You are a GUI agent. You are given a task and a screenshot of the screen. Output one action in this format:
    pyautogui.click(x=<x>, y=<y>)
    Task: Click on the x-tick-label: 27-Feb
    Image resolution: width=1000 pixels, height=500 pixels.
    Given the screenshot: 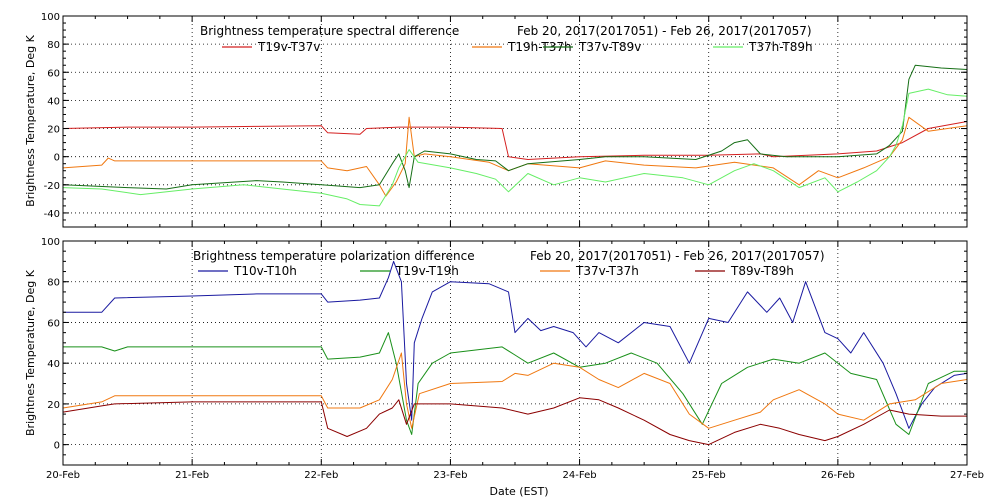 What is the action you would take?
    pyautogui.click(x=967, y=475)
    